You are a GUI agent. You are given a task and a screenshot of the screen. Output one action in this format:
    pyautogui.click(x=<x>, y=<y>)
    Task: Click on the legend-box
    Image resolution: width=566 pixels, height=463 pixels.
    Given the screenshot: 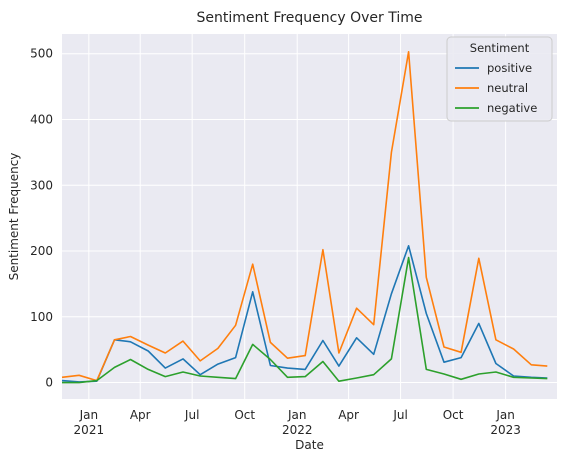 What is the action you would take?
    pyautogui.click(x=499, y=79)
    